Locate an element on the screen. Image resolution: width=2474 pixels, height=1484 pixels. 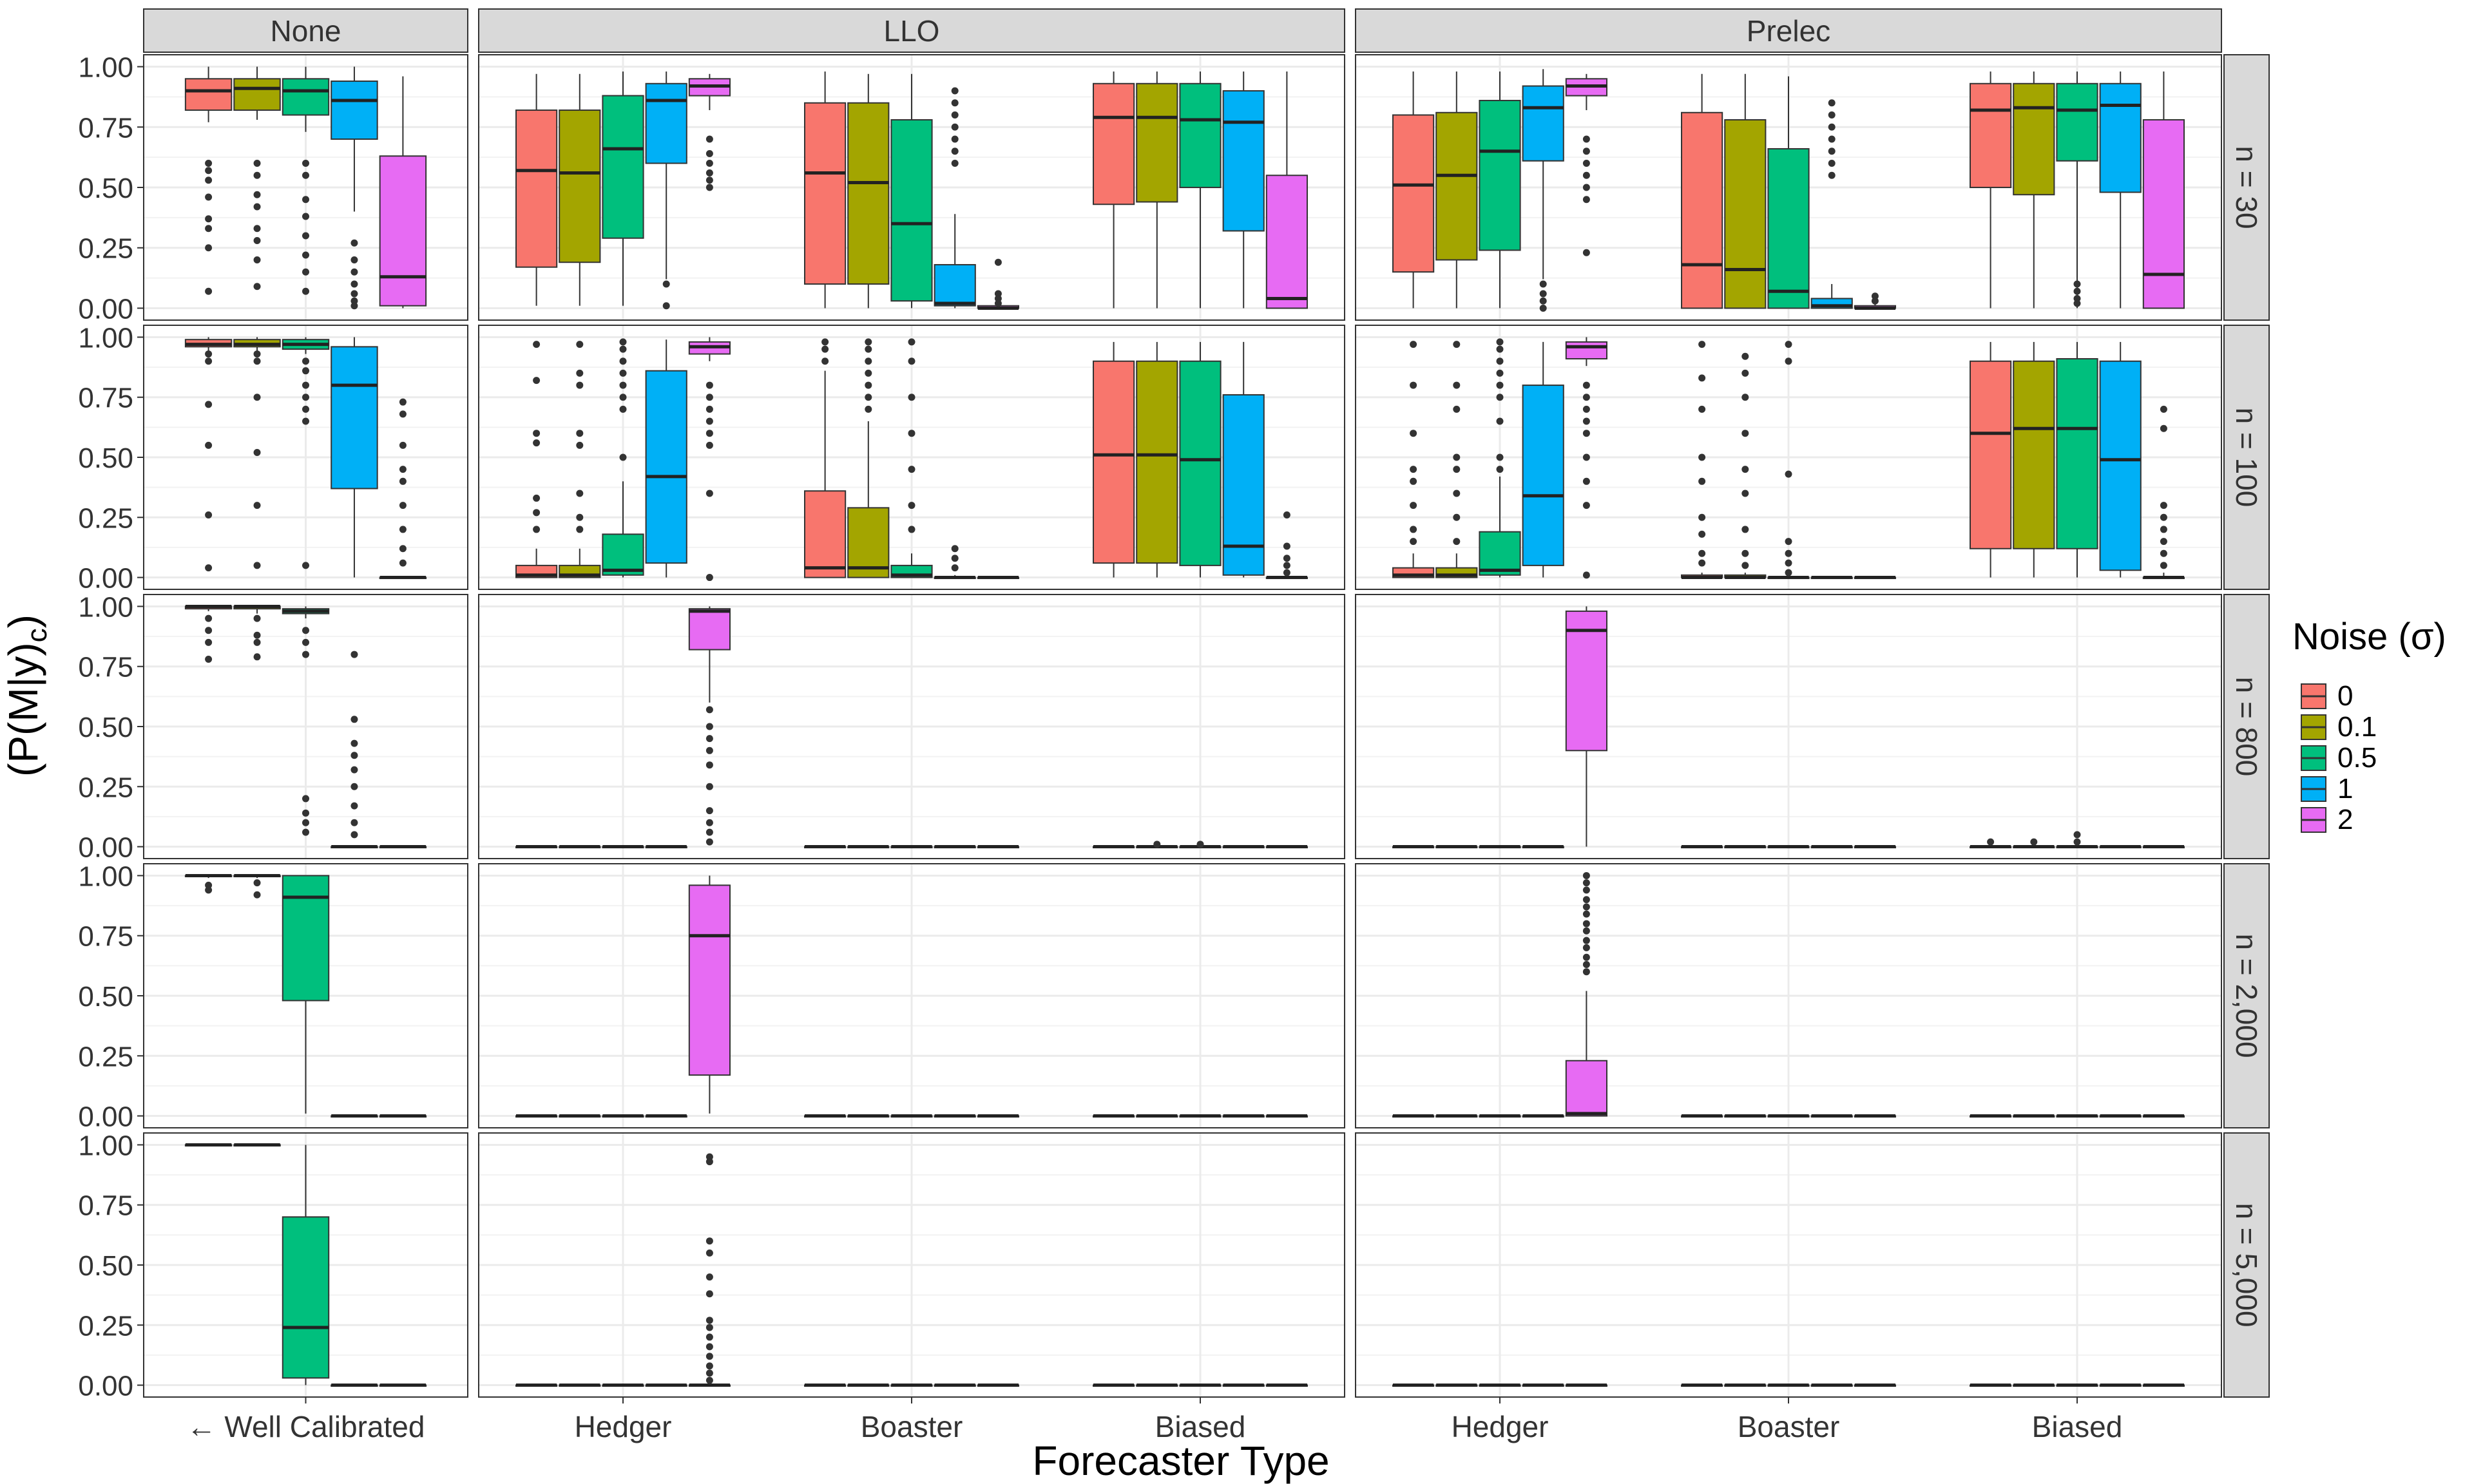
column-strip is located at coordinates (1788, 30).